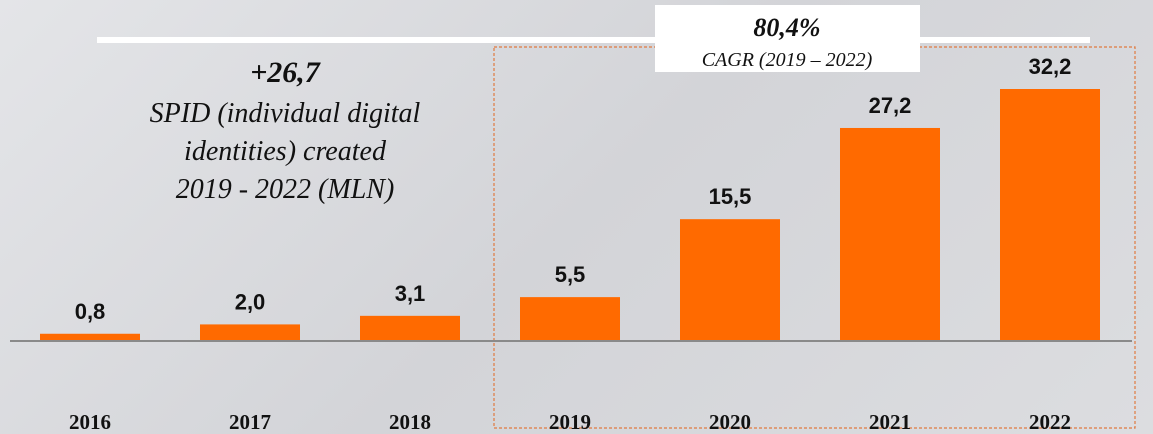 The height and width of the screenshot is (434, 1153). What do you see at coordinates (285, 113) in the screenshot?
I see `total-label: SPID (individual digital` at bounding box center [285, 113].